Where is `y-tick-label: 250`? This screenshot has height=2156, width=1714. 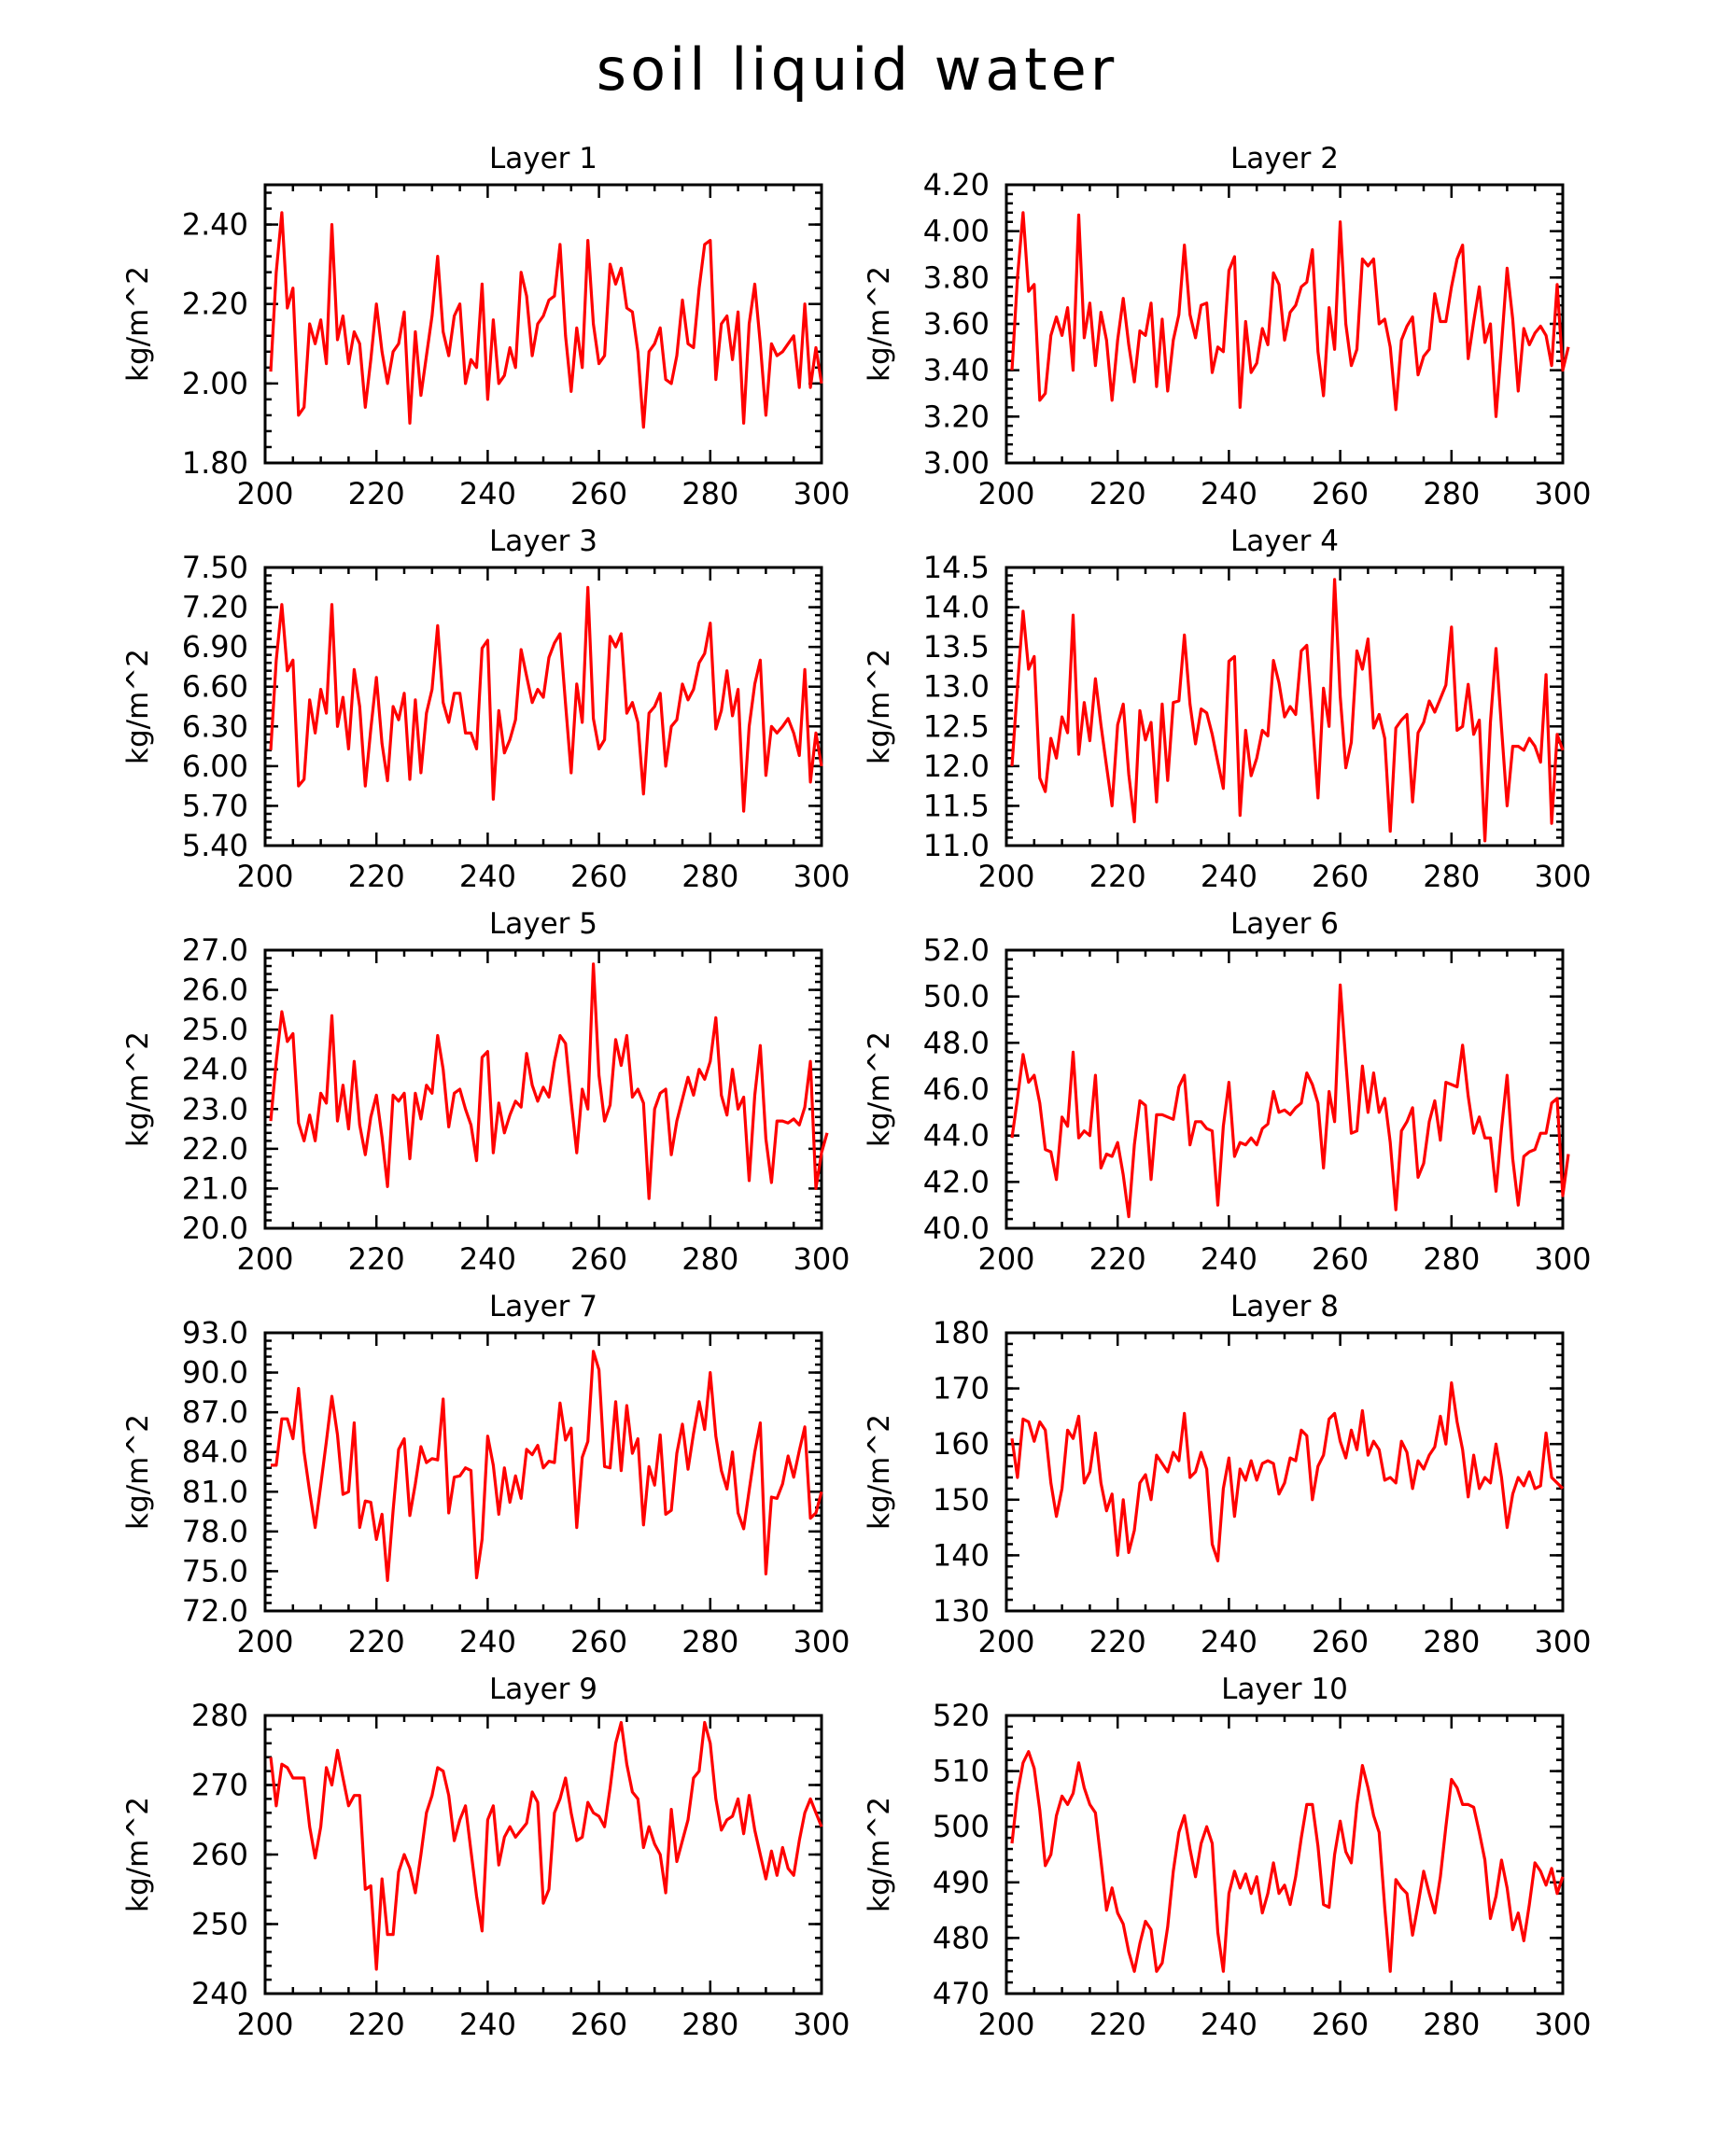 y-tick-label: 250 is located at coordinates (219, 1924).